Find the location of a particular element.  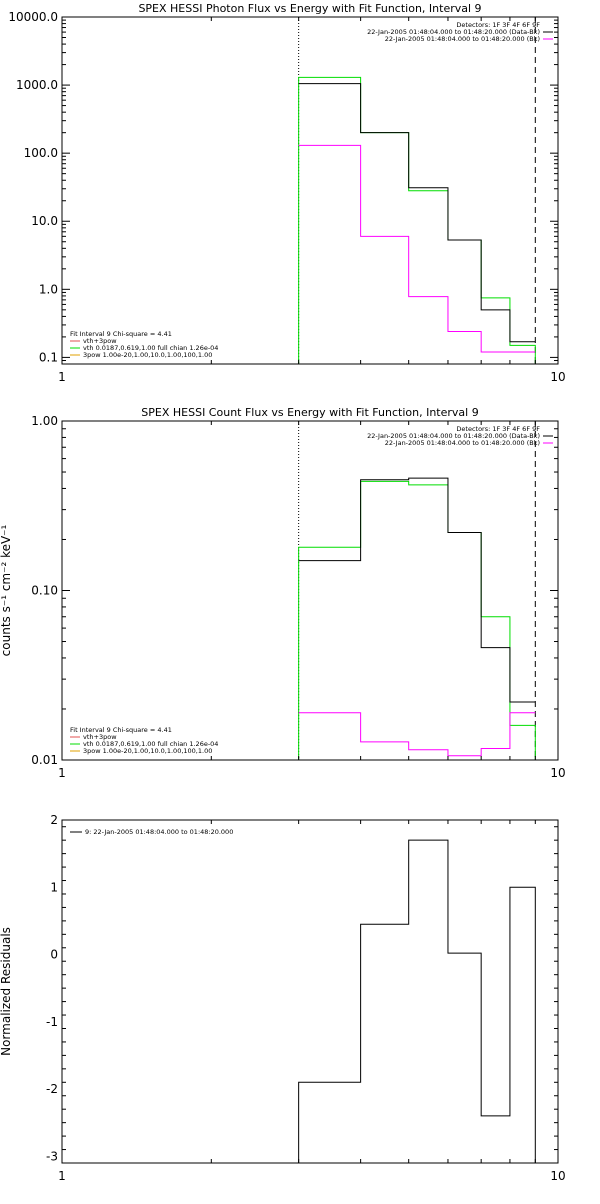

y-axis-title: counts s⁻¹ cm⁻² keV⁻¹ is located at coordinates (6, 590).